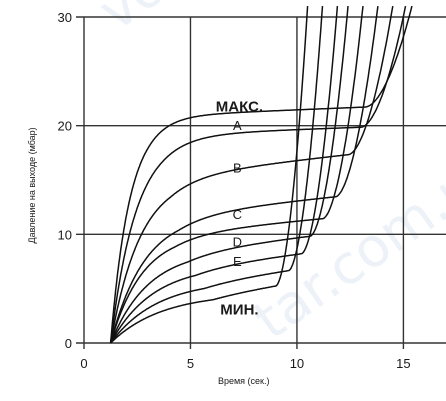 The width and height of the screenshot is (446, 401). I want to click on label-layer: А В СDЕ МАКС. МИН., so click(239, 209).